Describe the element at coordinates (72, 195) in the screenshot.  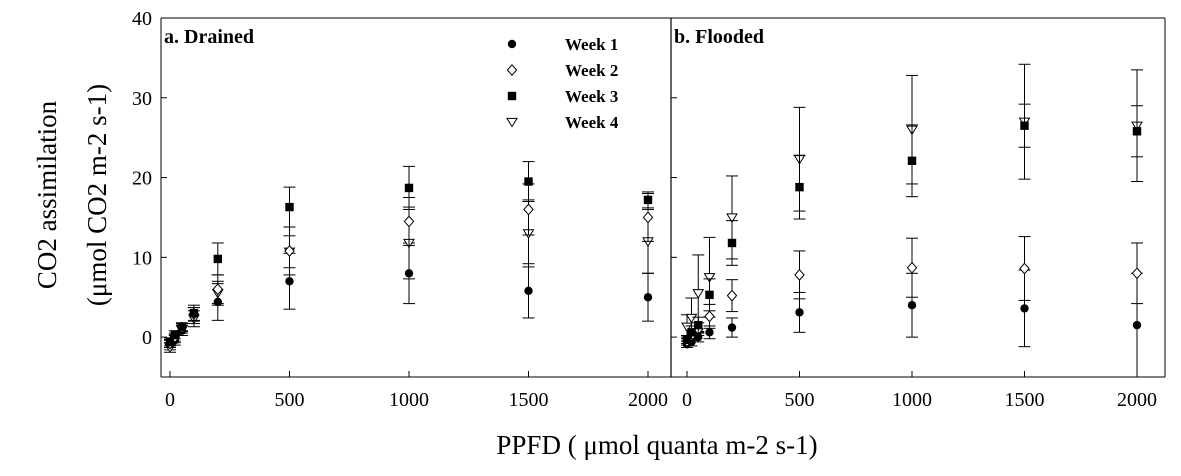
I see `y-axis-title: CO2 assimilation (μmol CO2 m-2 s-1)` at that location.